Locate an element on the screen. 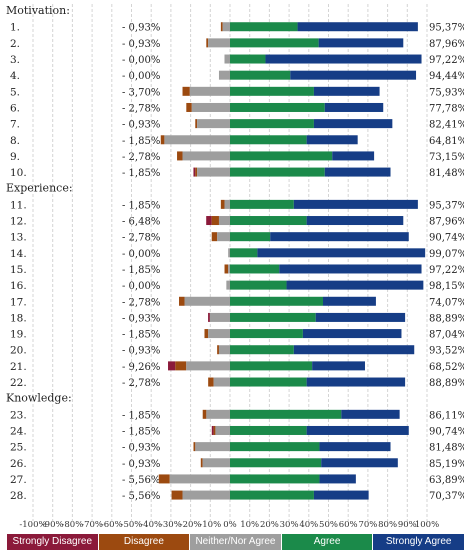 The width and height of the screenshot is (464, 550). row-label: 12. is located at coordinates (18, 222).